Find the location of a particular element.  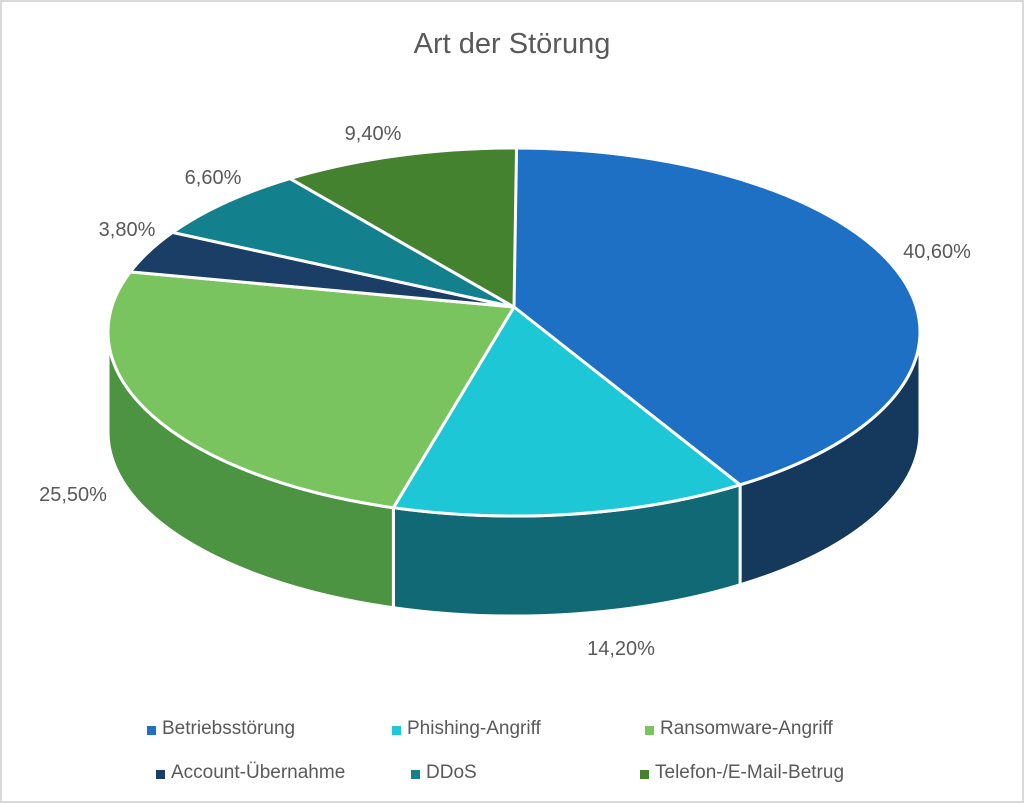

legend-item-ddos: DDoS is located at coordinates (444, 773).